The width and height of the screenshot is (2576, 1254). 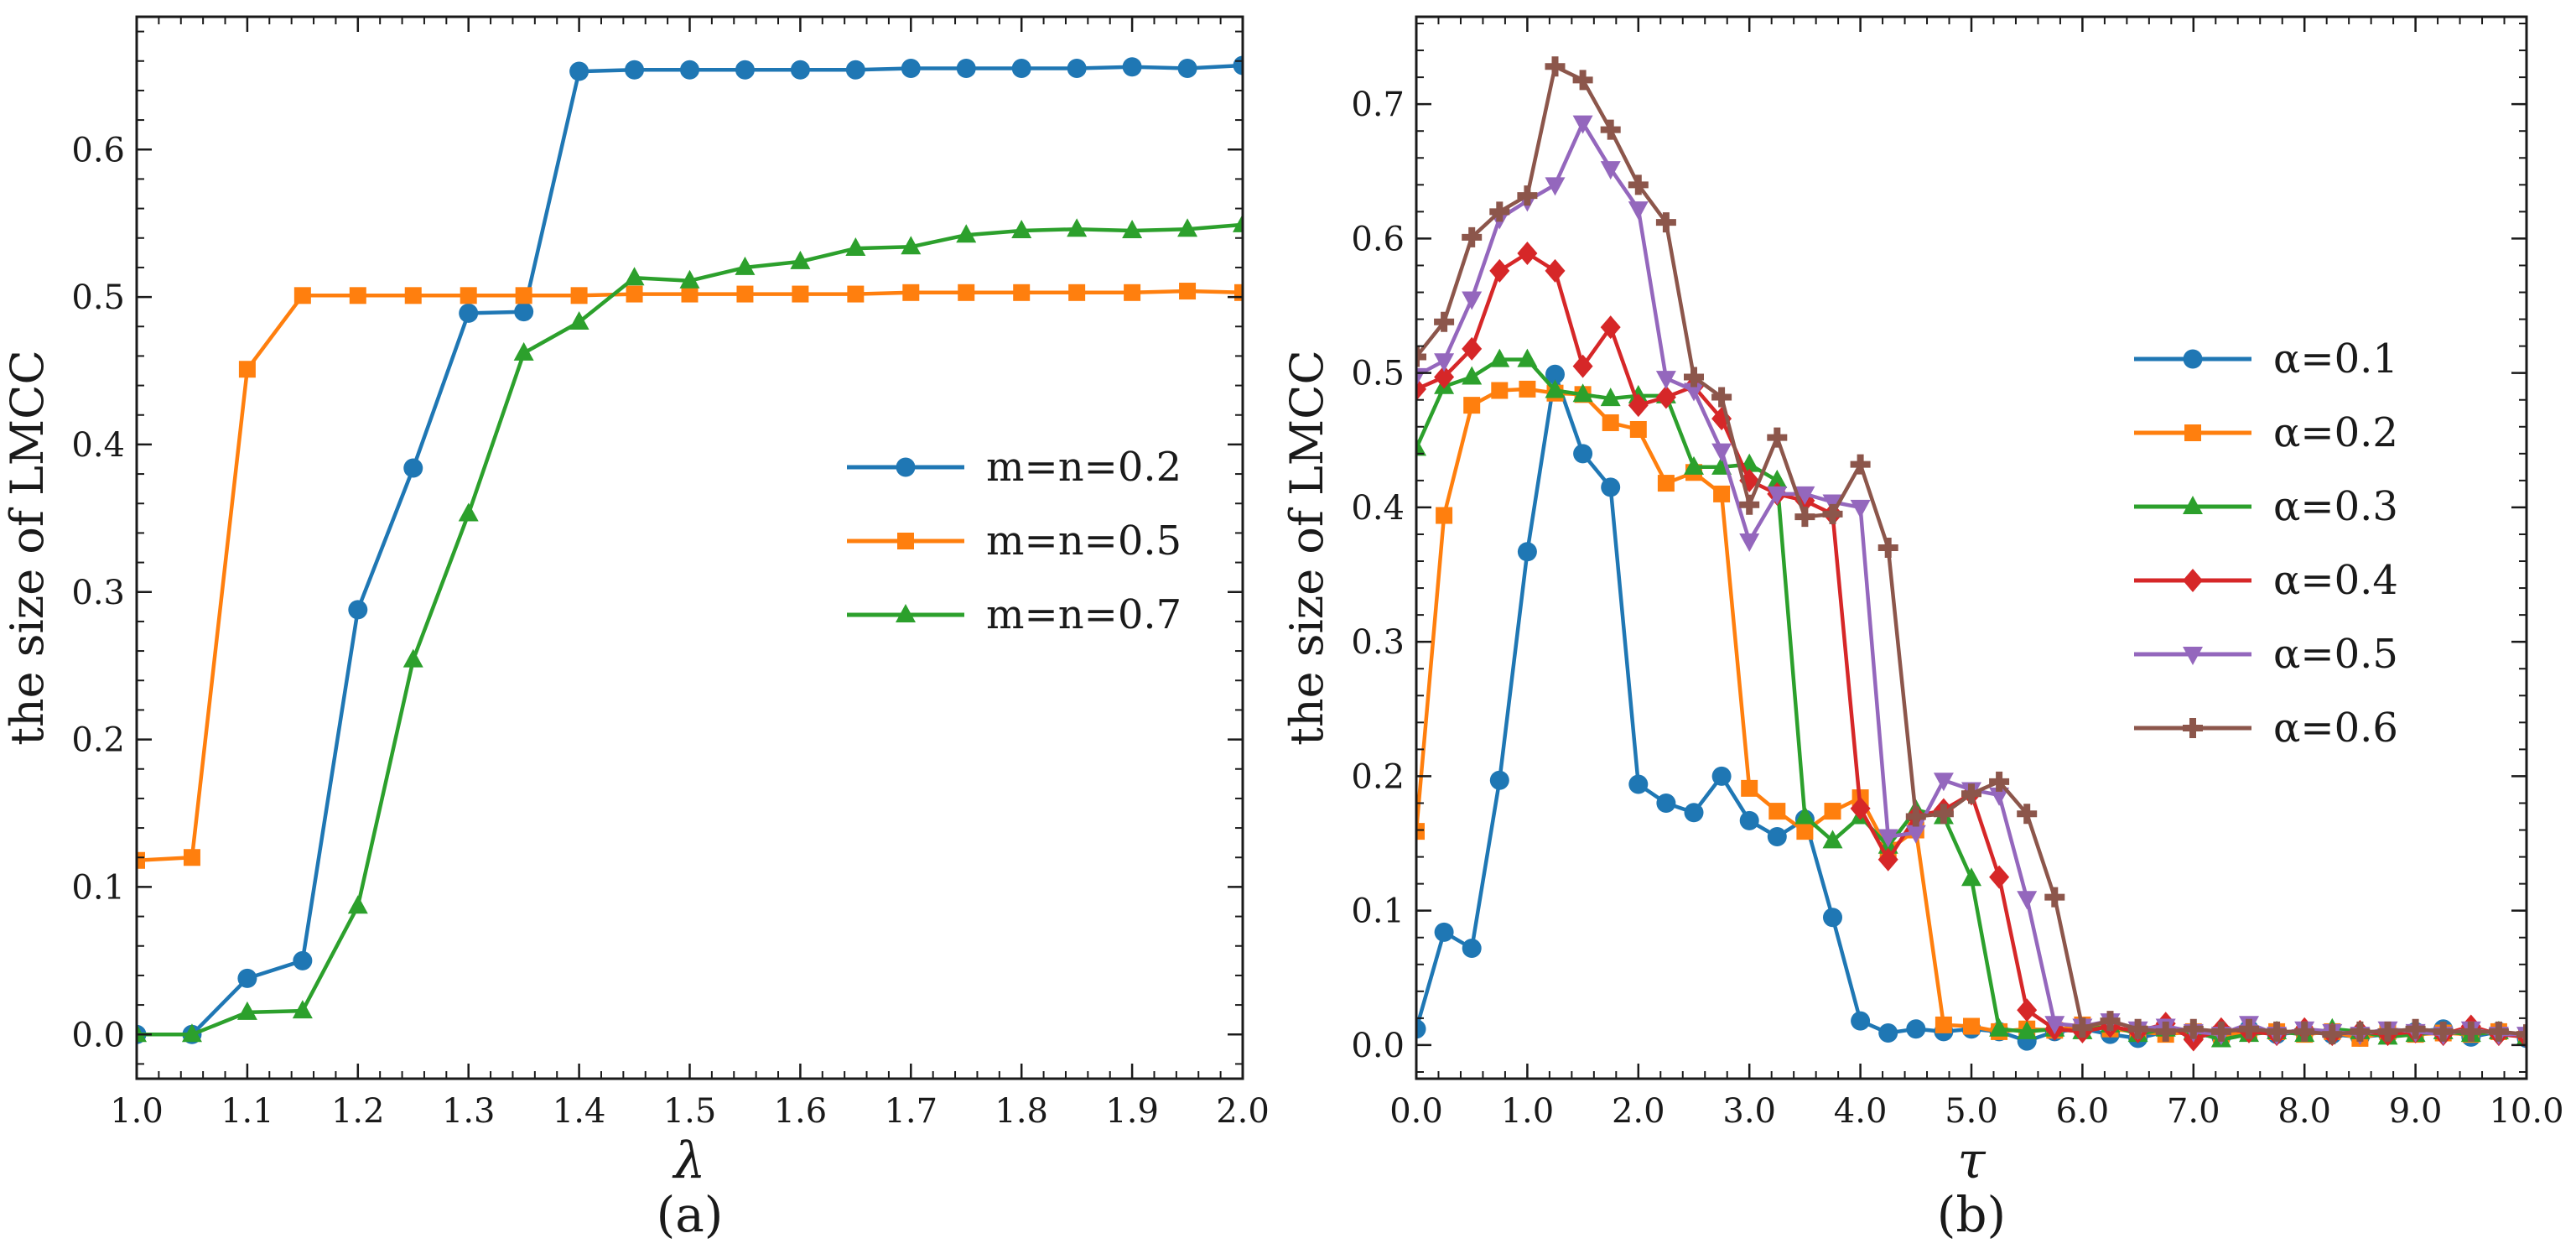 What do you see at coordinates (1378, 105) in the screenshot?
I see `y-tick-label: 0.7` at bounding box center [1378, 105].